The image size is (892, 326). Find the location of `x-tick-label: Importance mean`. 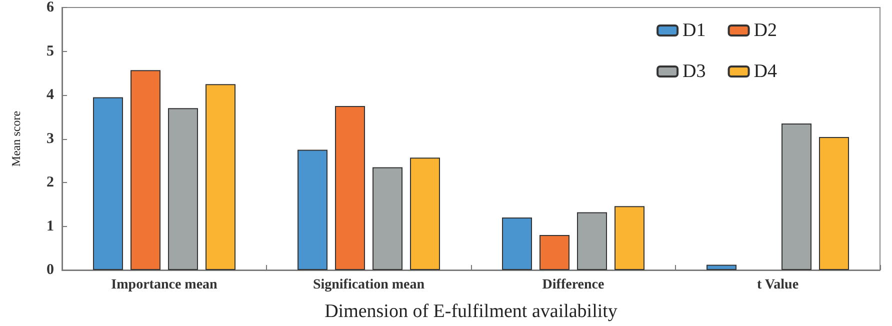

x-tick-label: Importance mean is located at coordinates (164, 285).